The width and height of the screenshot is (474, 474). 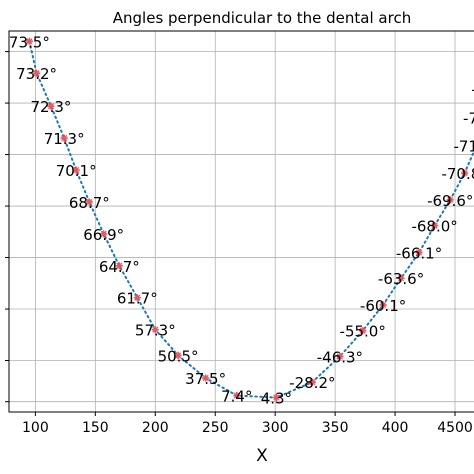 I want to click on x-tick-label: 350, so click(x=335, y=428).